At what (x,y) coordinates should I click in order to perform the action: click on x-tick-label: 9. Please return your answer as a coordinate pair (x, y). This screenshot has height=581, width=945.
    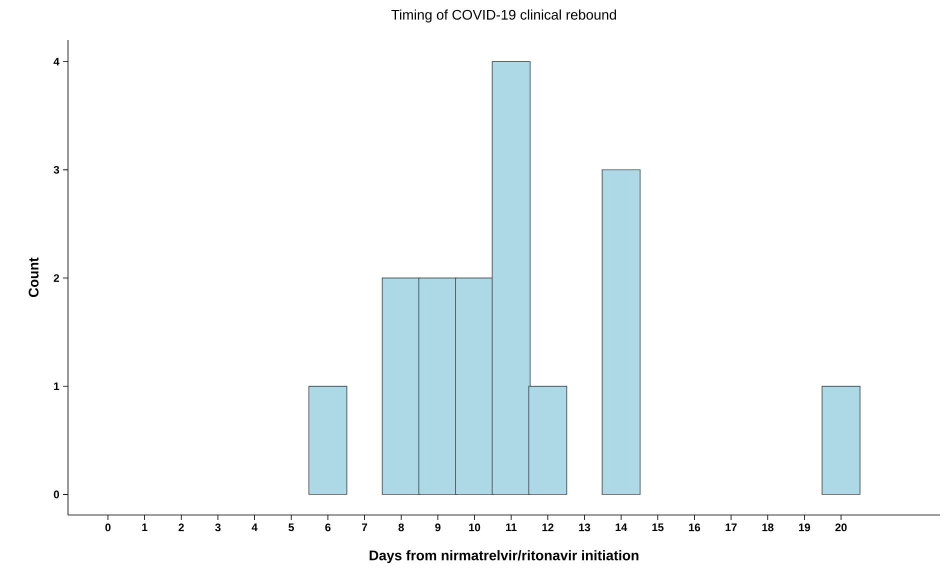
    Looking at the image, I should click on (437, 528).